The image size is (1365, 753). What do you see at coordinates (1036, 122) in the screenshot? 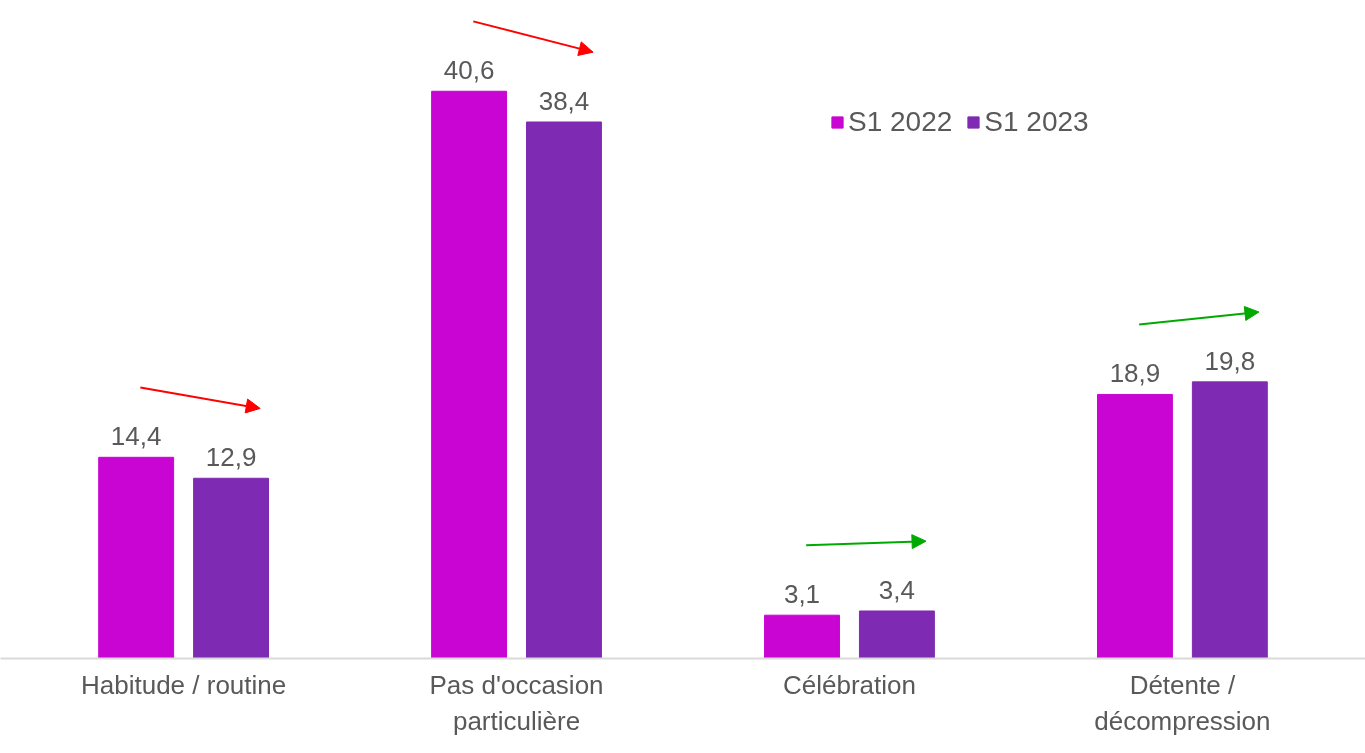
I see `legend-label: S1 2023` at bounding box center [1036, 122].